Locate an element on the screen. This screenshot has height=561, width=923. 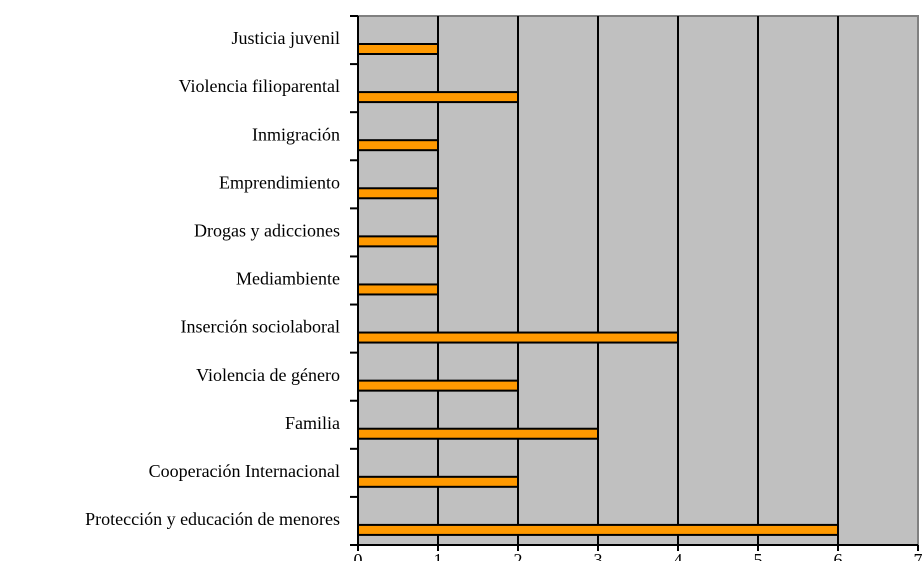
x-tick-label: 4 is located at coordinates (678, 555).